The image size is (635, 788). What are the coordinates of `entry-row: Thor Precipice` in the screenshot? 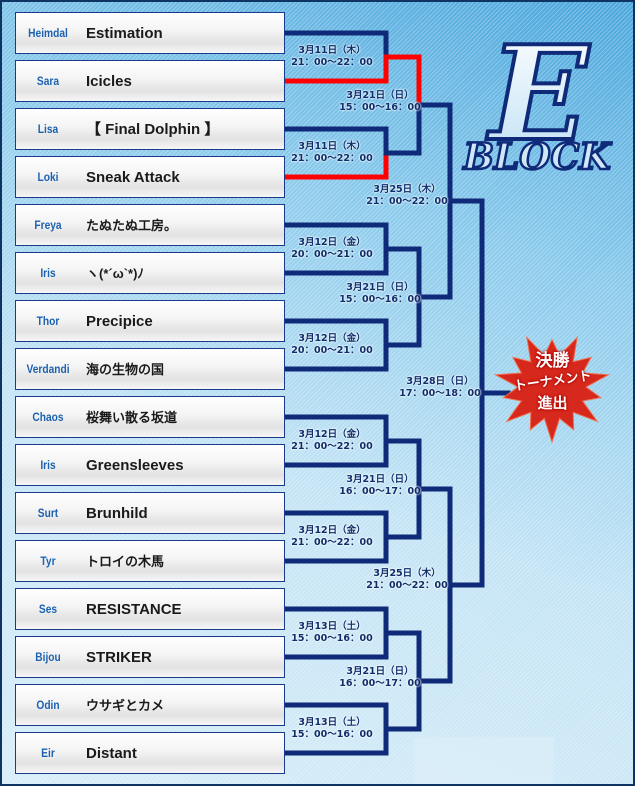 It's located at (150, 321).